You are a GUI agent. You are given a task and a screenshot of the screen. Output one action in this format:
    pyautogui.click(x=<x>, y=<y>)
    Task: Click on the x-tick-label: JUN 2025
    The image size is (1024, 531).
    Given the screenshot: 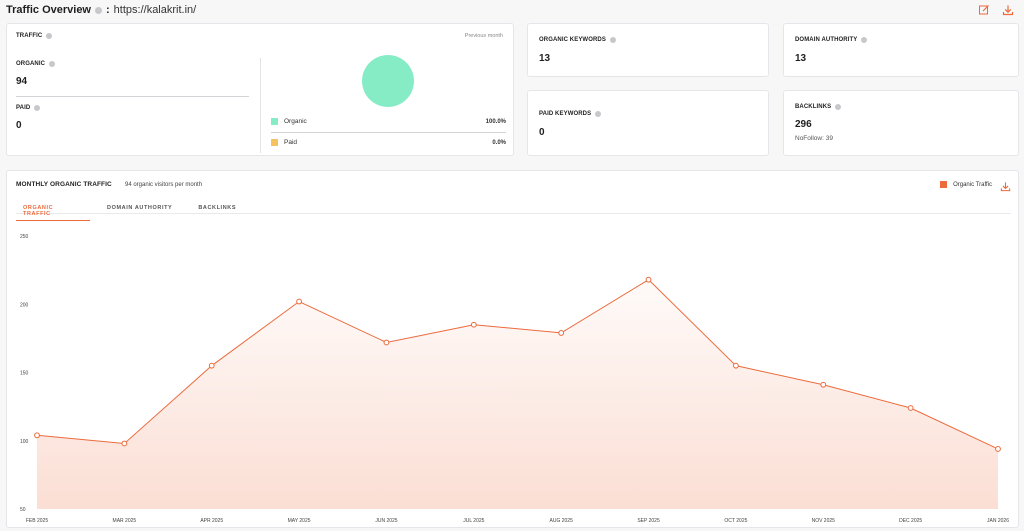 What is the action you would take?
    pyautogui.click(x=386, y=521)
    